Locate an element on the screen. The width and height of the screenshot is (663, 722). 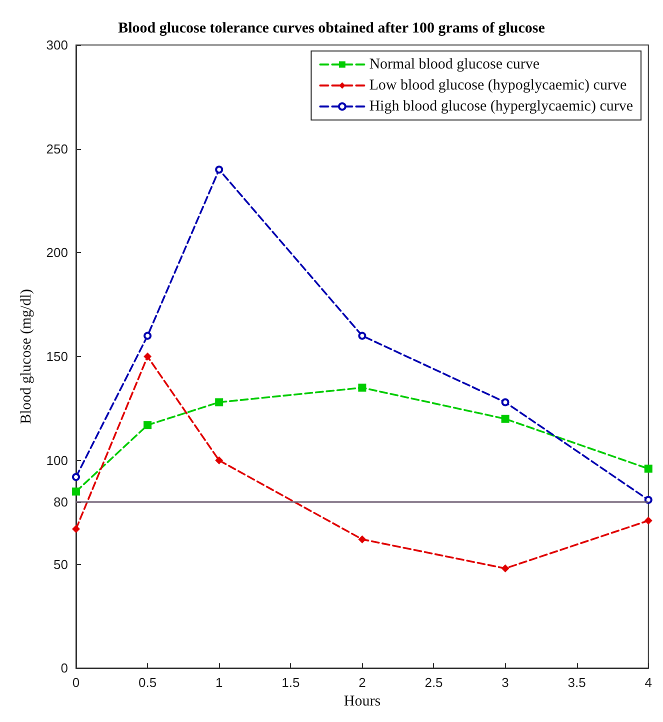
y-tick-label: 80 is located at coordinates (61, 502).